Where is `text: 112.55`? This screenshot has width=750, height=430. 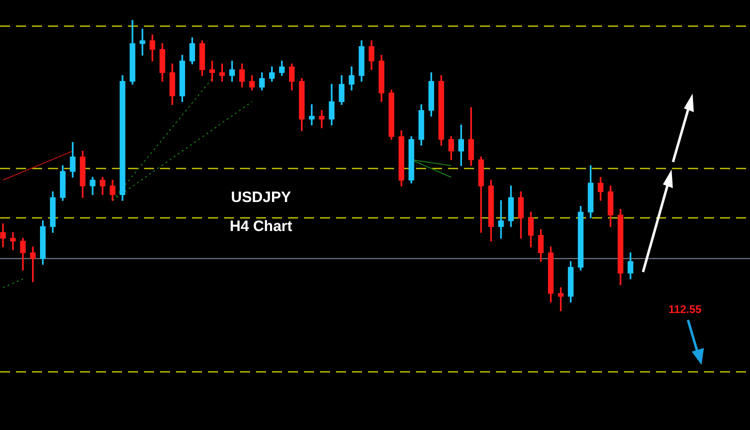
text: 112.55 is located at coordinates (685, 310).